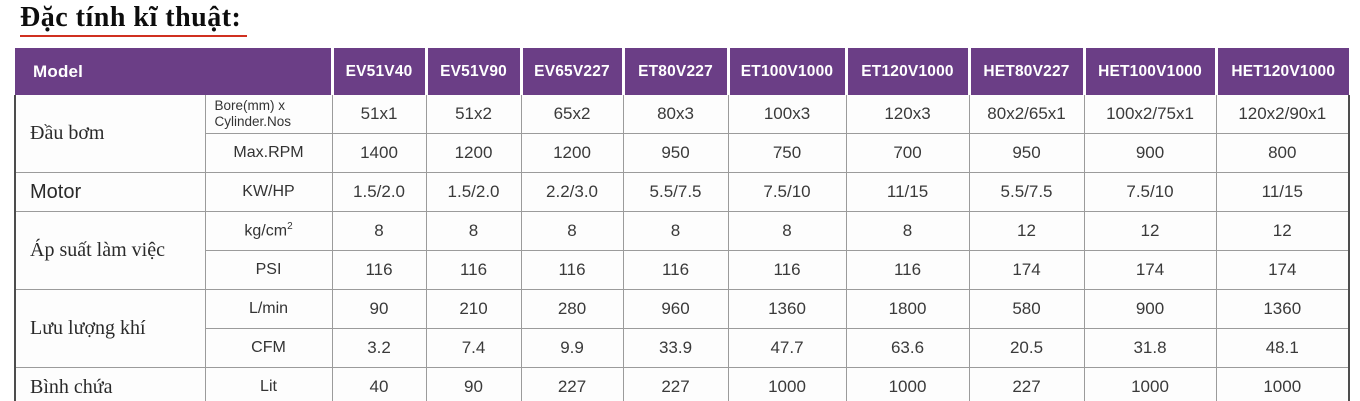  What do you see at coordinates (675, 348) in the screenshot?
I see `value-cell: 33.9` at bounding box center [675, 348].